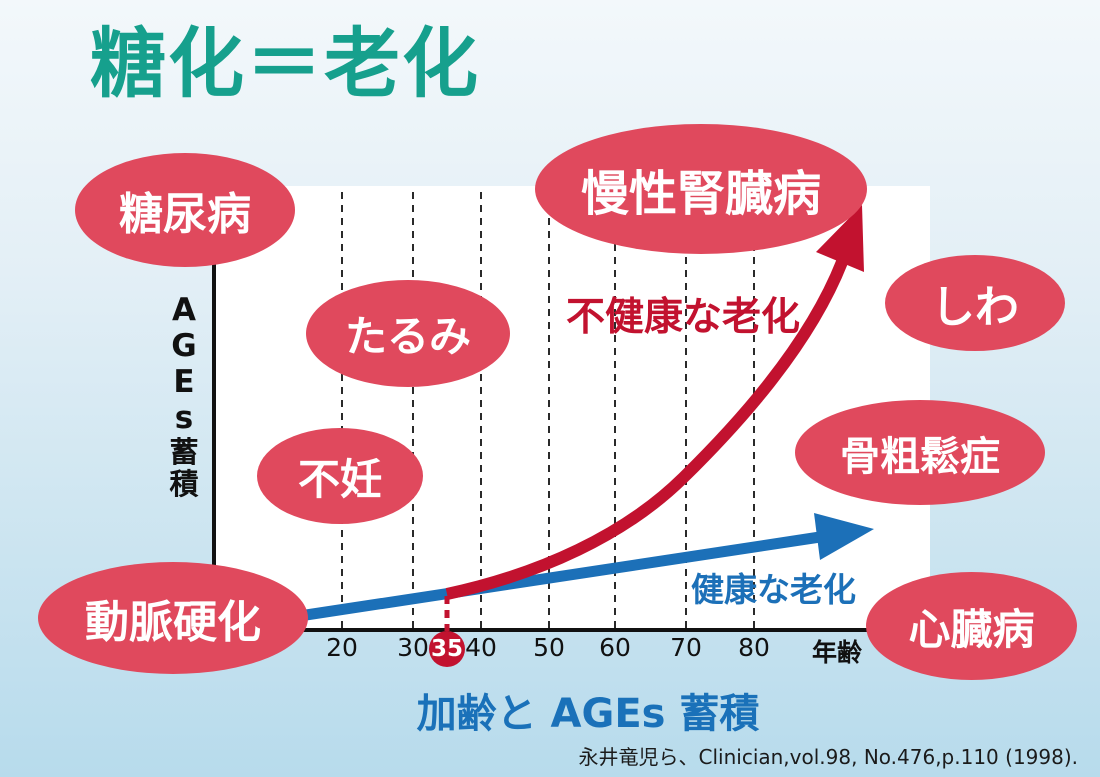  I want to click on healthy-arrowhead-icon, so click(844, 536).